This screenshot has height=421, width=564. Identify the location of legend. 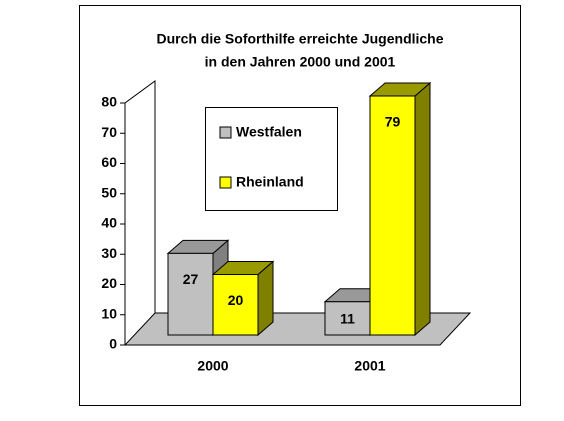
(271, 159).